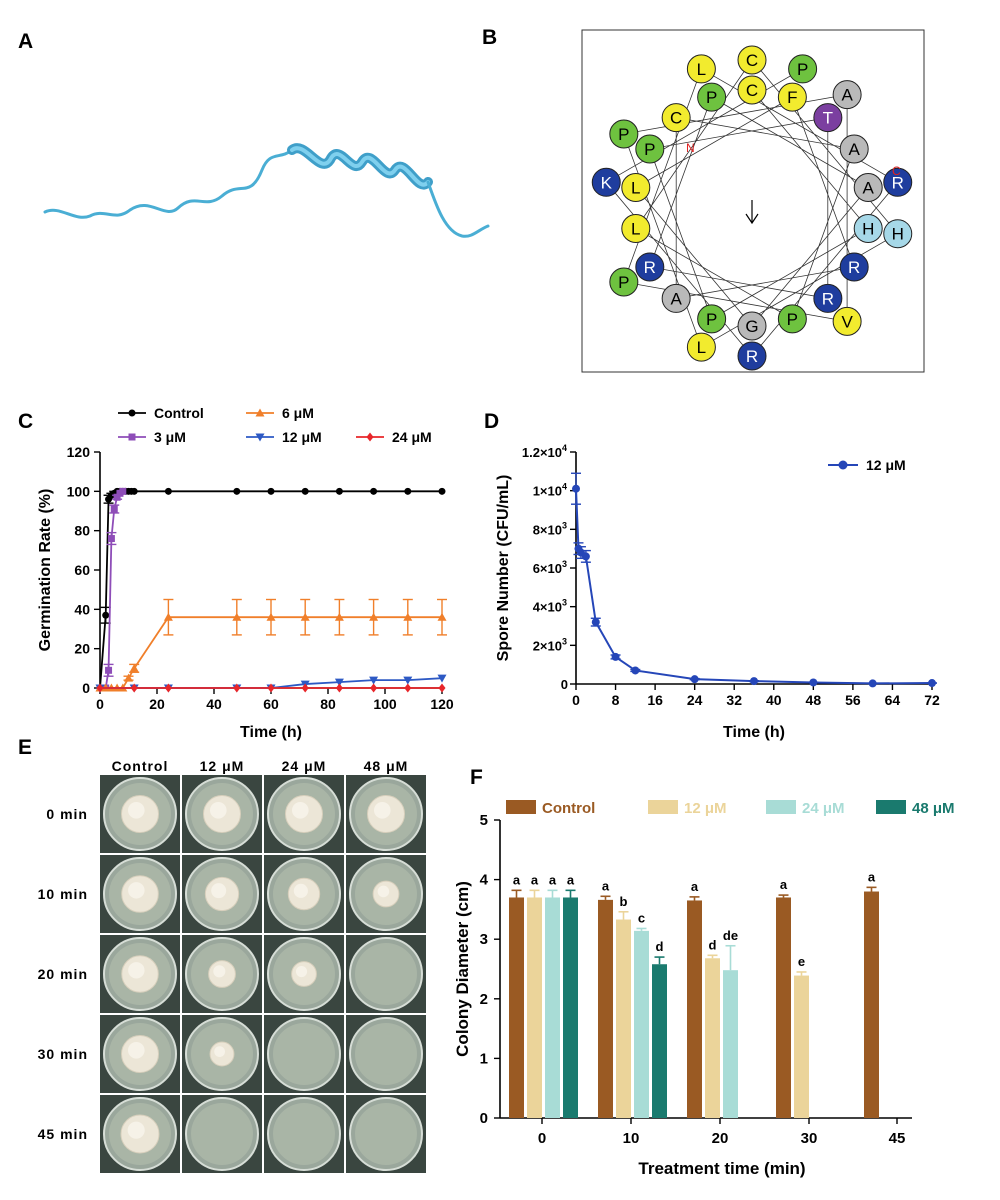  What do you see at coordinates (933, 808) in the screenshot?
I see `legend-label: 48 μM` at bounding box center [933, 808].